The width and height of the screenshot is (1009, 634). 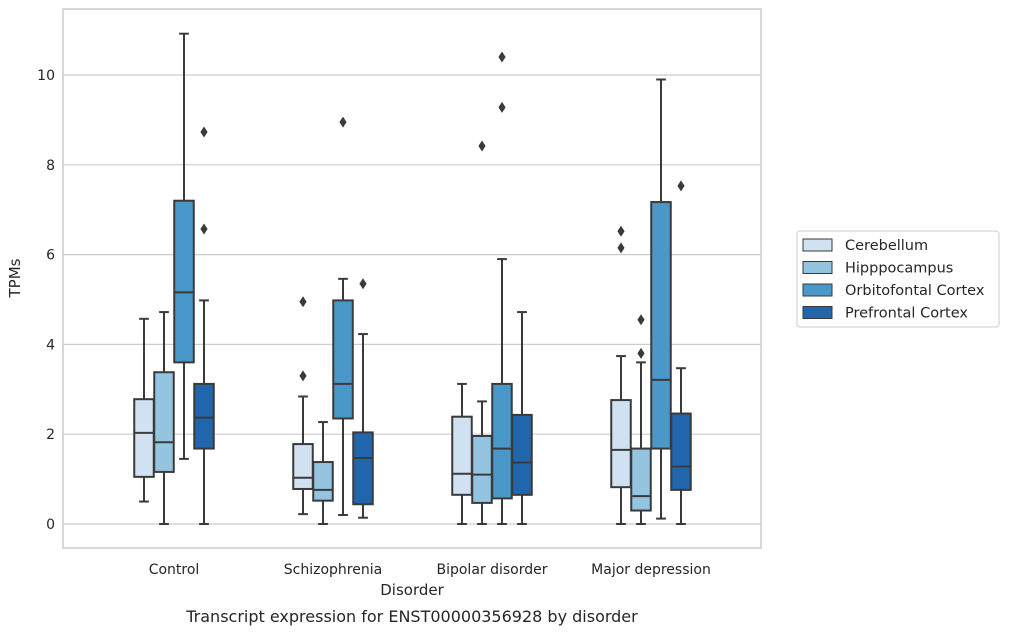 I want to click on y-tick-label: 2, so click(x=50, y=435).